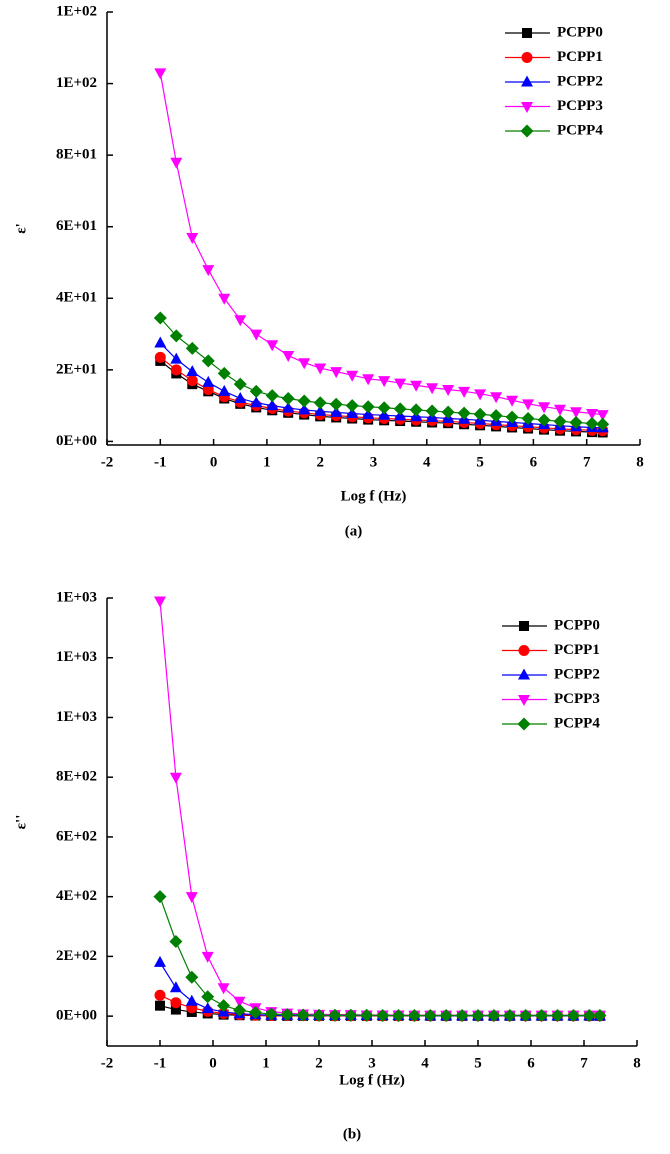 This screenshot has width=670, height=1154. What do you see at coordinates (320, 462) in the screenshot?
I see `x-tick-label: 2` at bounding box center [320, 462].